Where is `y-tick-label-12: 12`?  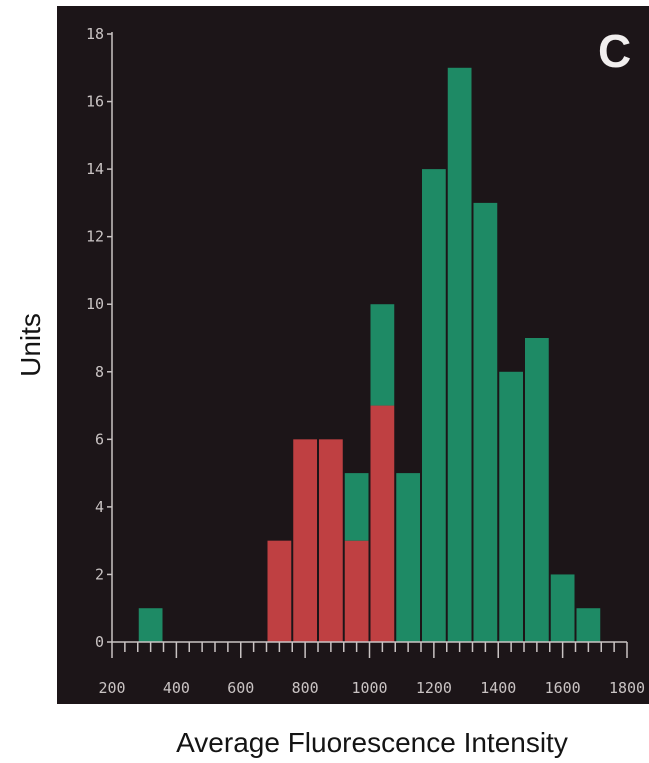
y-tick-label-12: 12 is located at coordinates (95, 237).